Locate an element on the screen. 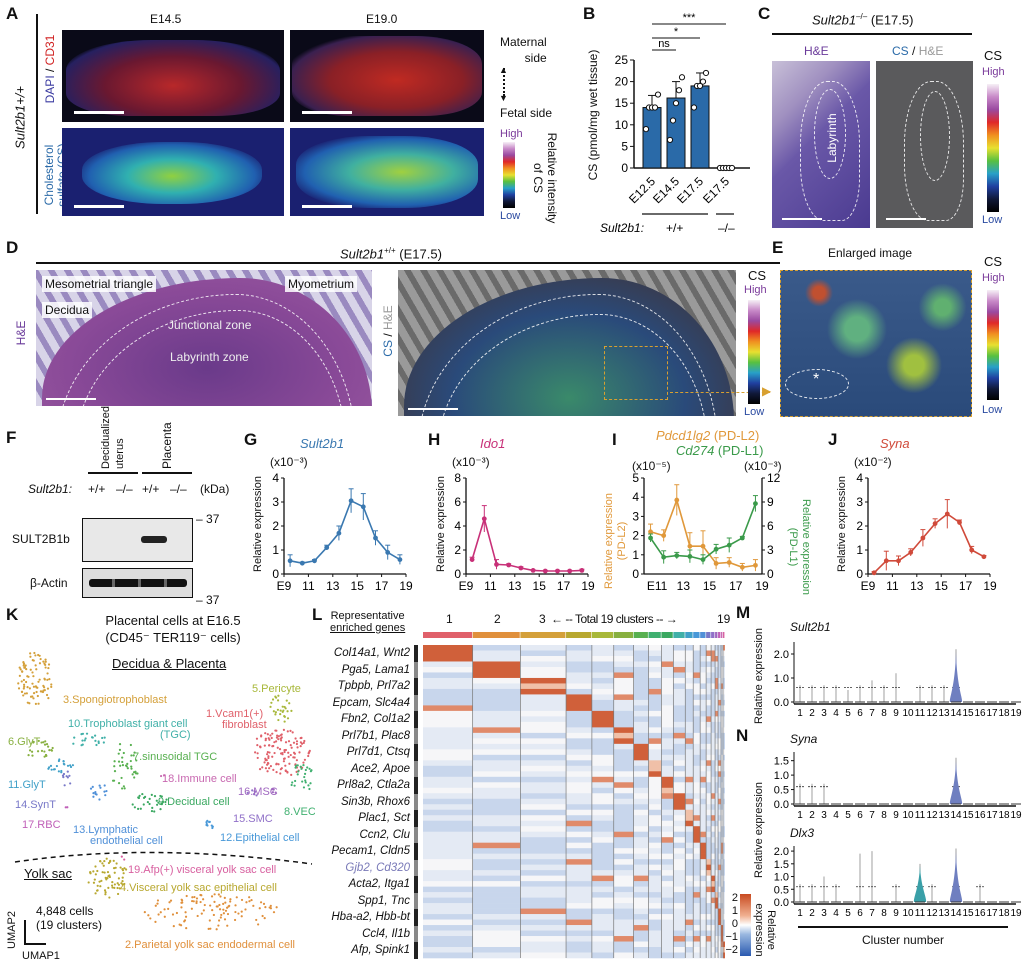 The width and height of the screenshot is (1024, 968). cluster-tick-label: 9 is located at coordinates (896, 913).